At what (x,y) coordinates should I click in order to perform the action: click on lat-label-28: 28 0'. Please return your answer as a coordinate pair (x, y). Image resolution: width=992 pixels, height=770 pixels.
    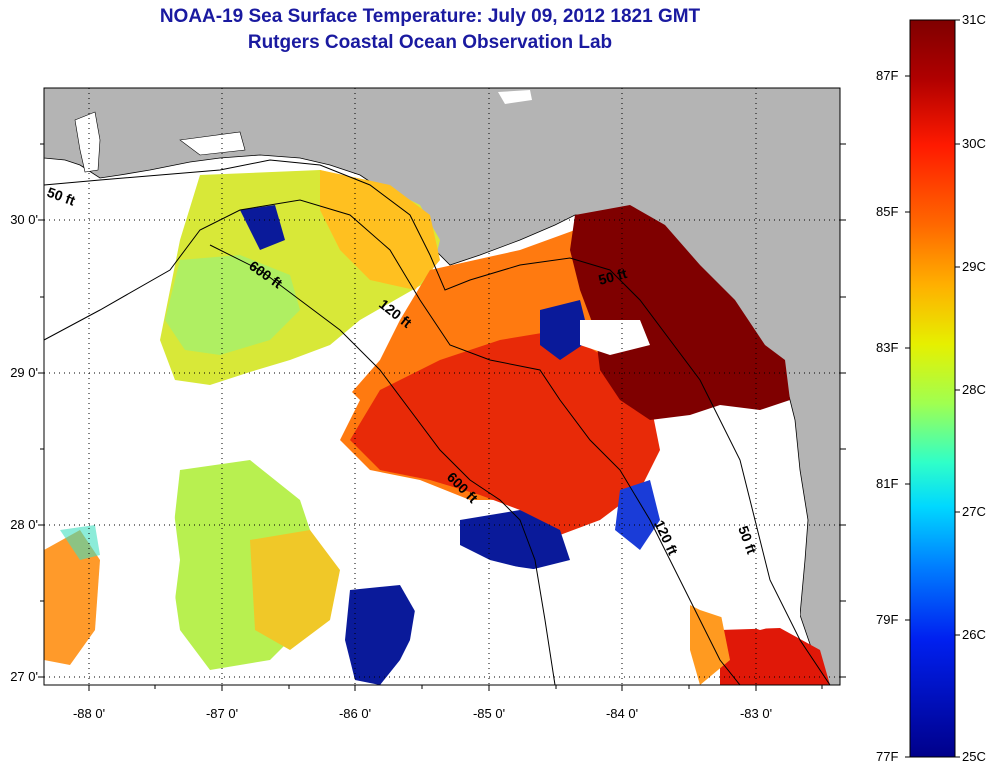
    Looking at the image, I should click on (24, 524).